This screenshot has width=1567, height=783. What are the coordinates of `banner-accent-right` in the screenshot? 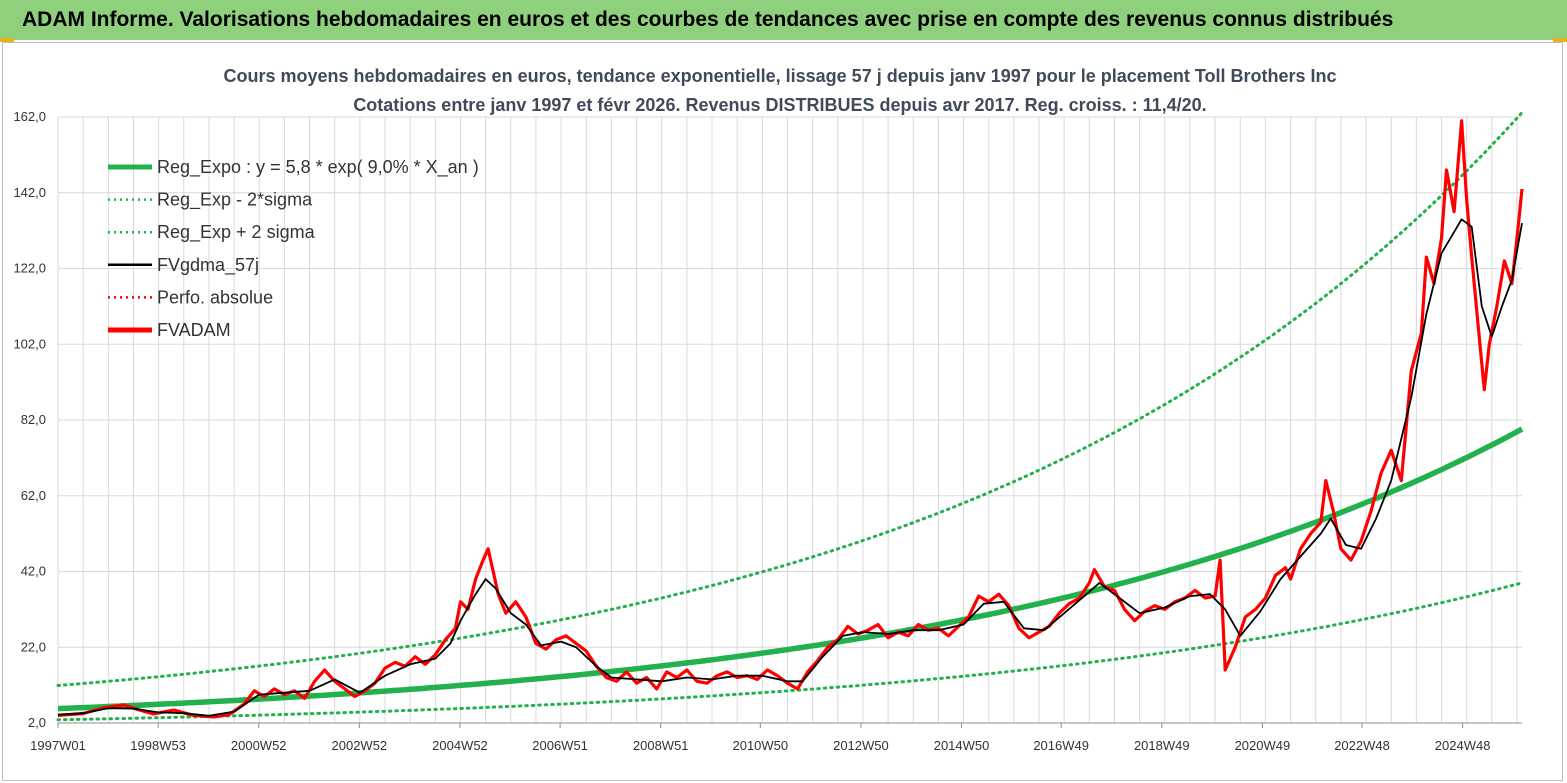 It's located at (1560, 40).